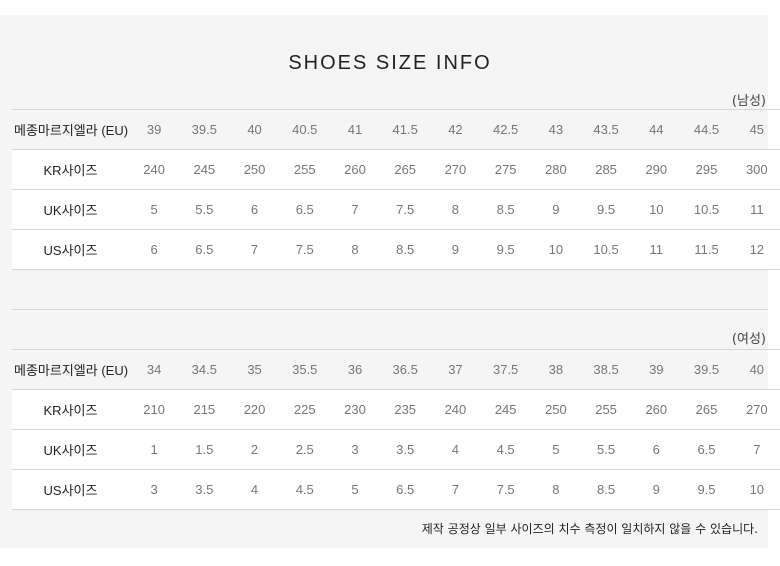  What do you see at coordinates (396, 209) in the screenshot?
I see `table-row: UK사이즈 5 5.5 6 6.5 7 7.5 8 8.5 9 9.5 10 10.5 11` at bounding box center [396, 209].